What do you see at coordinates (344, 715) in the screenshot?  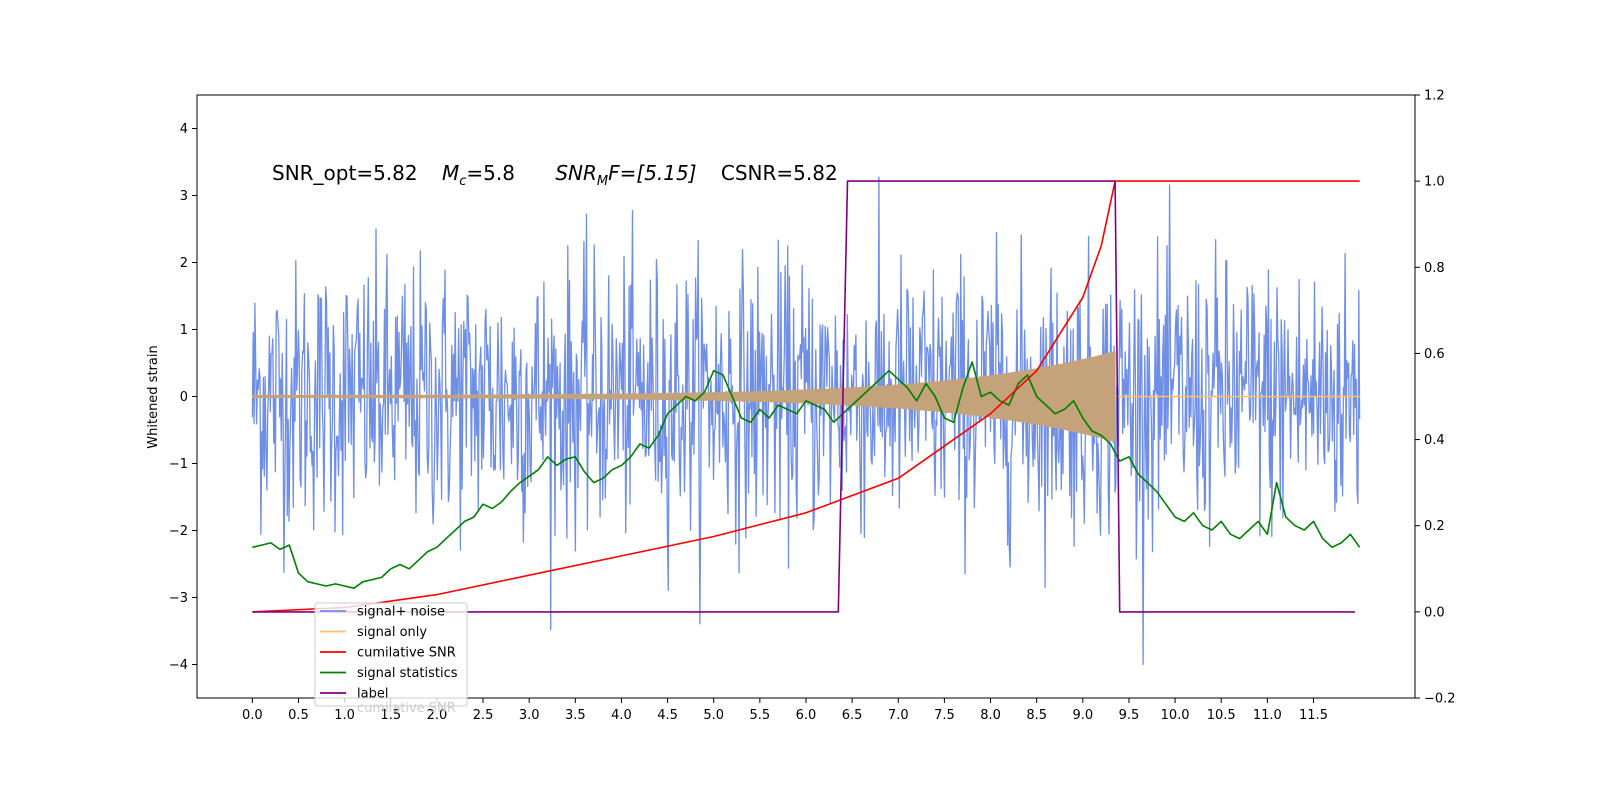 I see `x-tick-label: 1.0` at bounding box center [344, 715].